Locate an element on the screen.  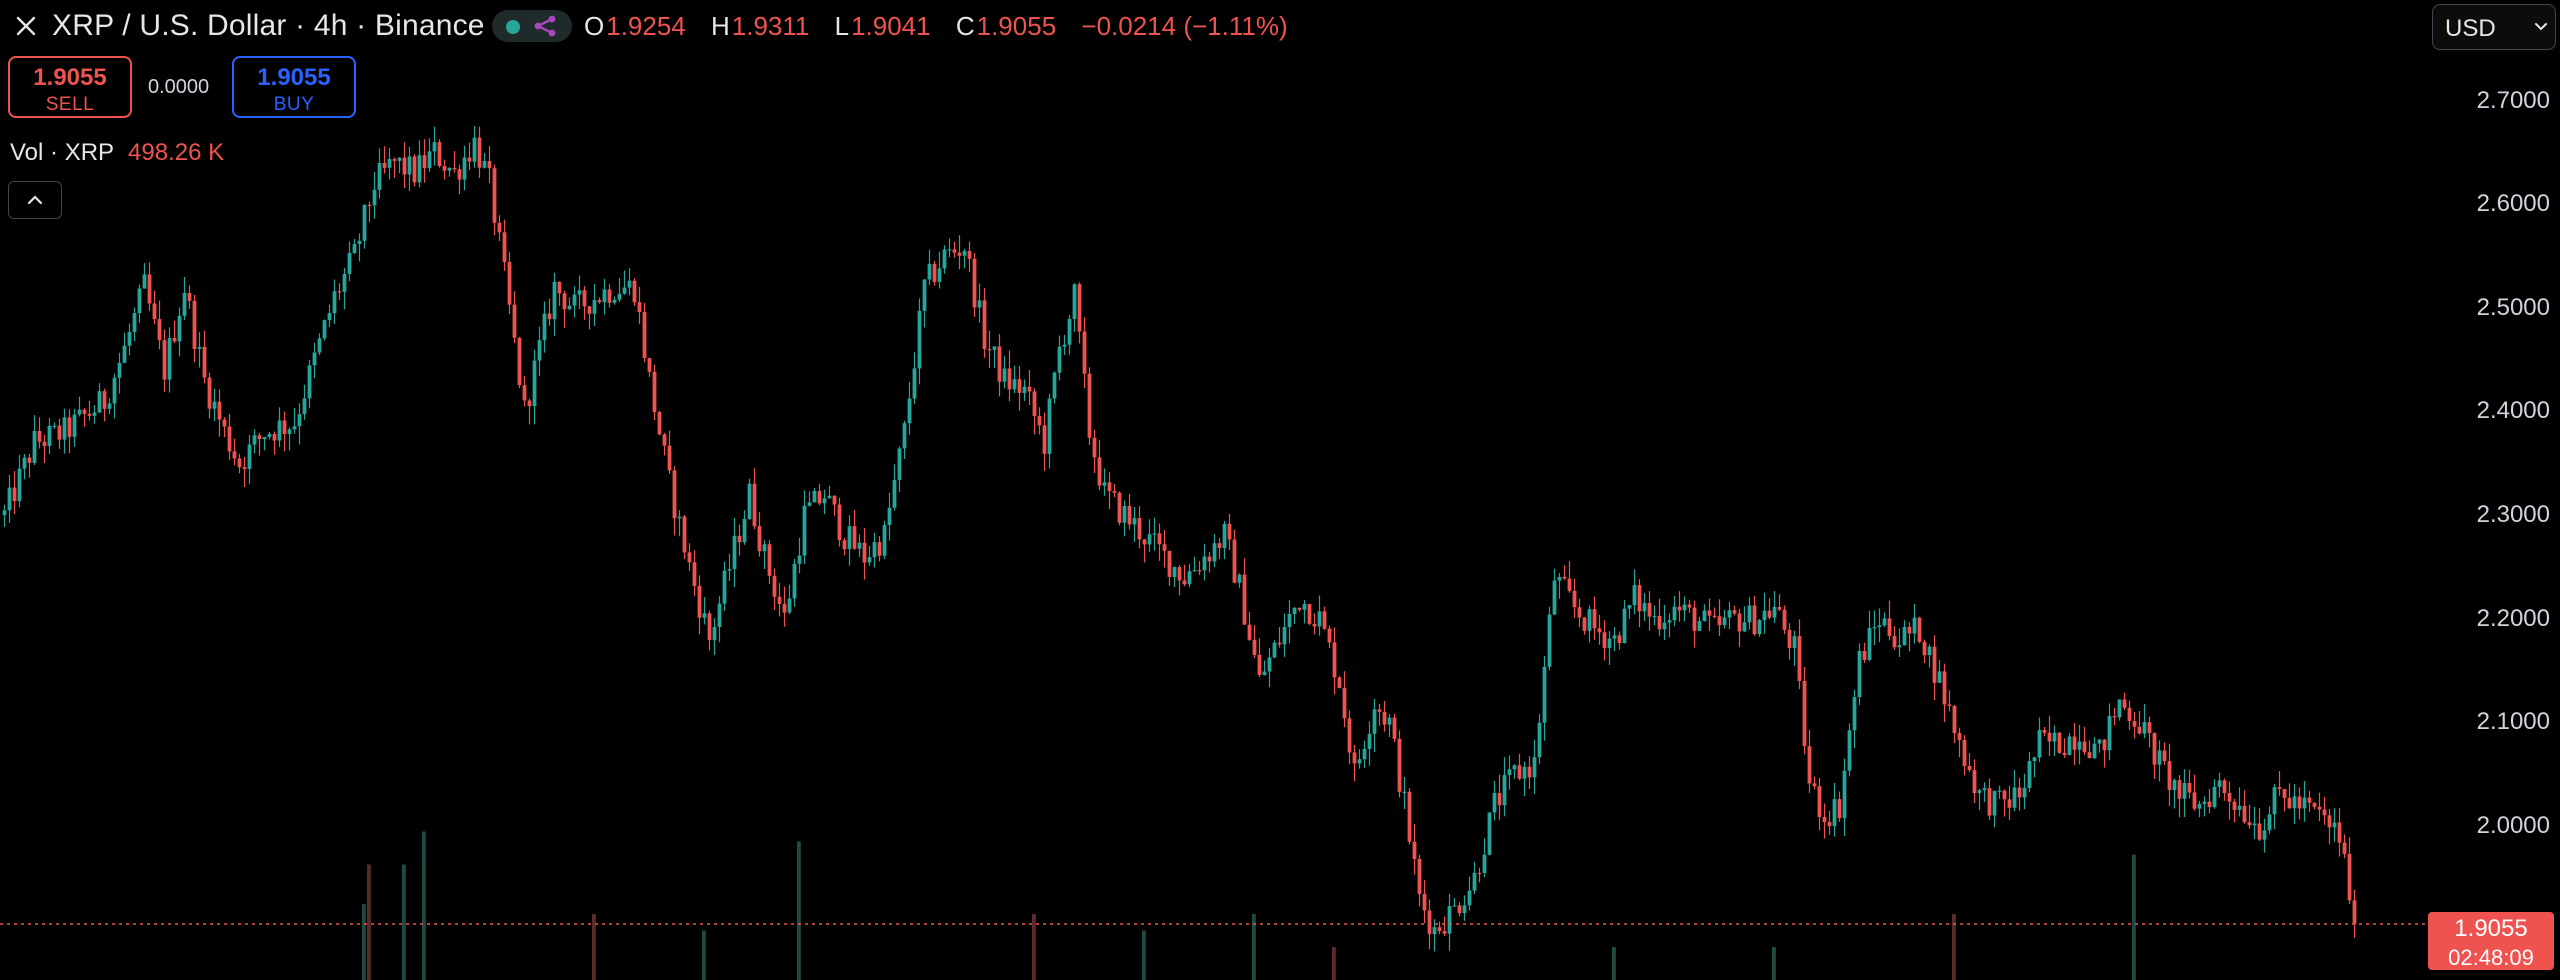
price-axis-label: 2.0000 is located at coordinates (2513, 825).